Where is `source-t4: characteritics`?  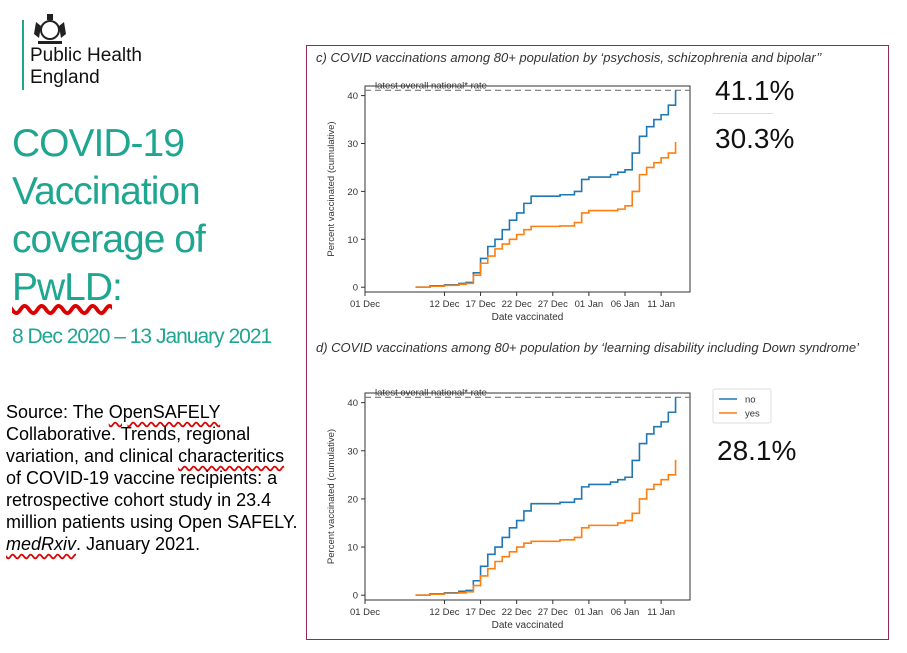 source-t4: characteritics is located at coordinates (231, 456).